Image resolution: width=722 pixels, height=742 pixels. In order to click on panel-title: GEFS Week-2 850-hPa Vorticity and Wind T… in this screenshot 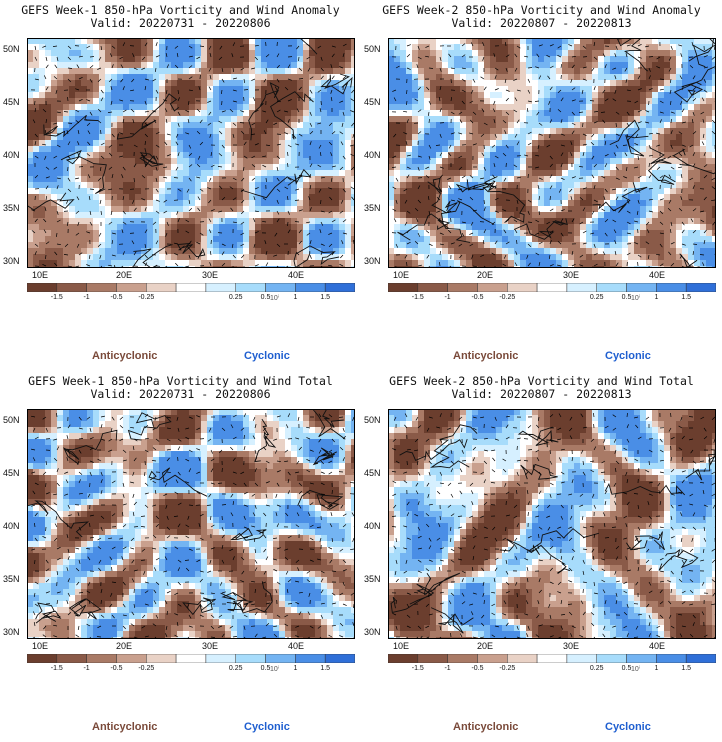, I will do `click(541, 381)`.